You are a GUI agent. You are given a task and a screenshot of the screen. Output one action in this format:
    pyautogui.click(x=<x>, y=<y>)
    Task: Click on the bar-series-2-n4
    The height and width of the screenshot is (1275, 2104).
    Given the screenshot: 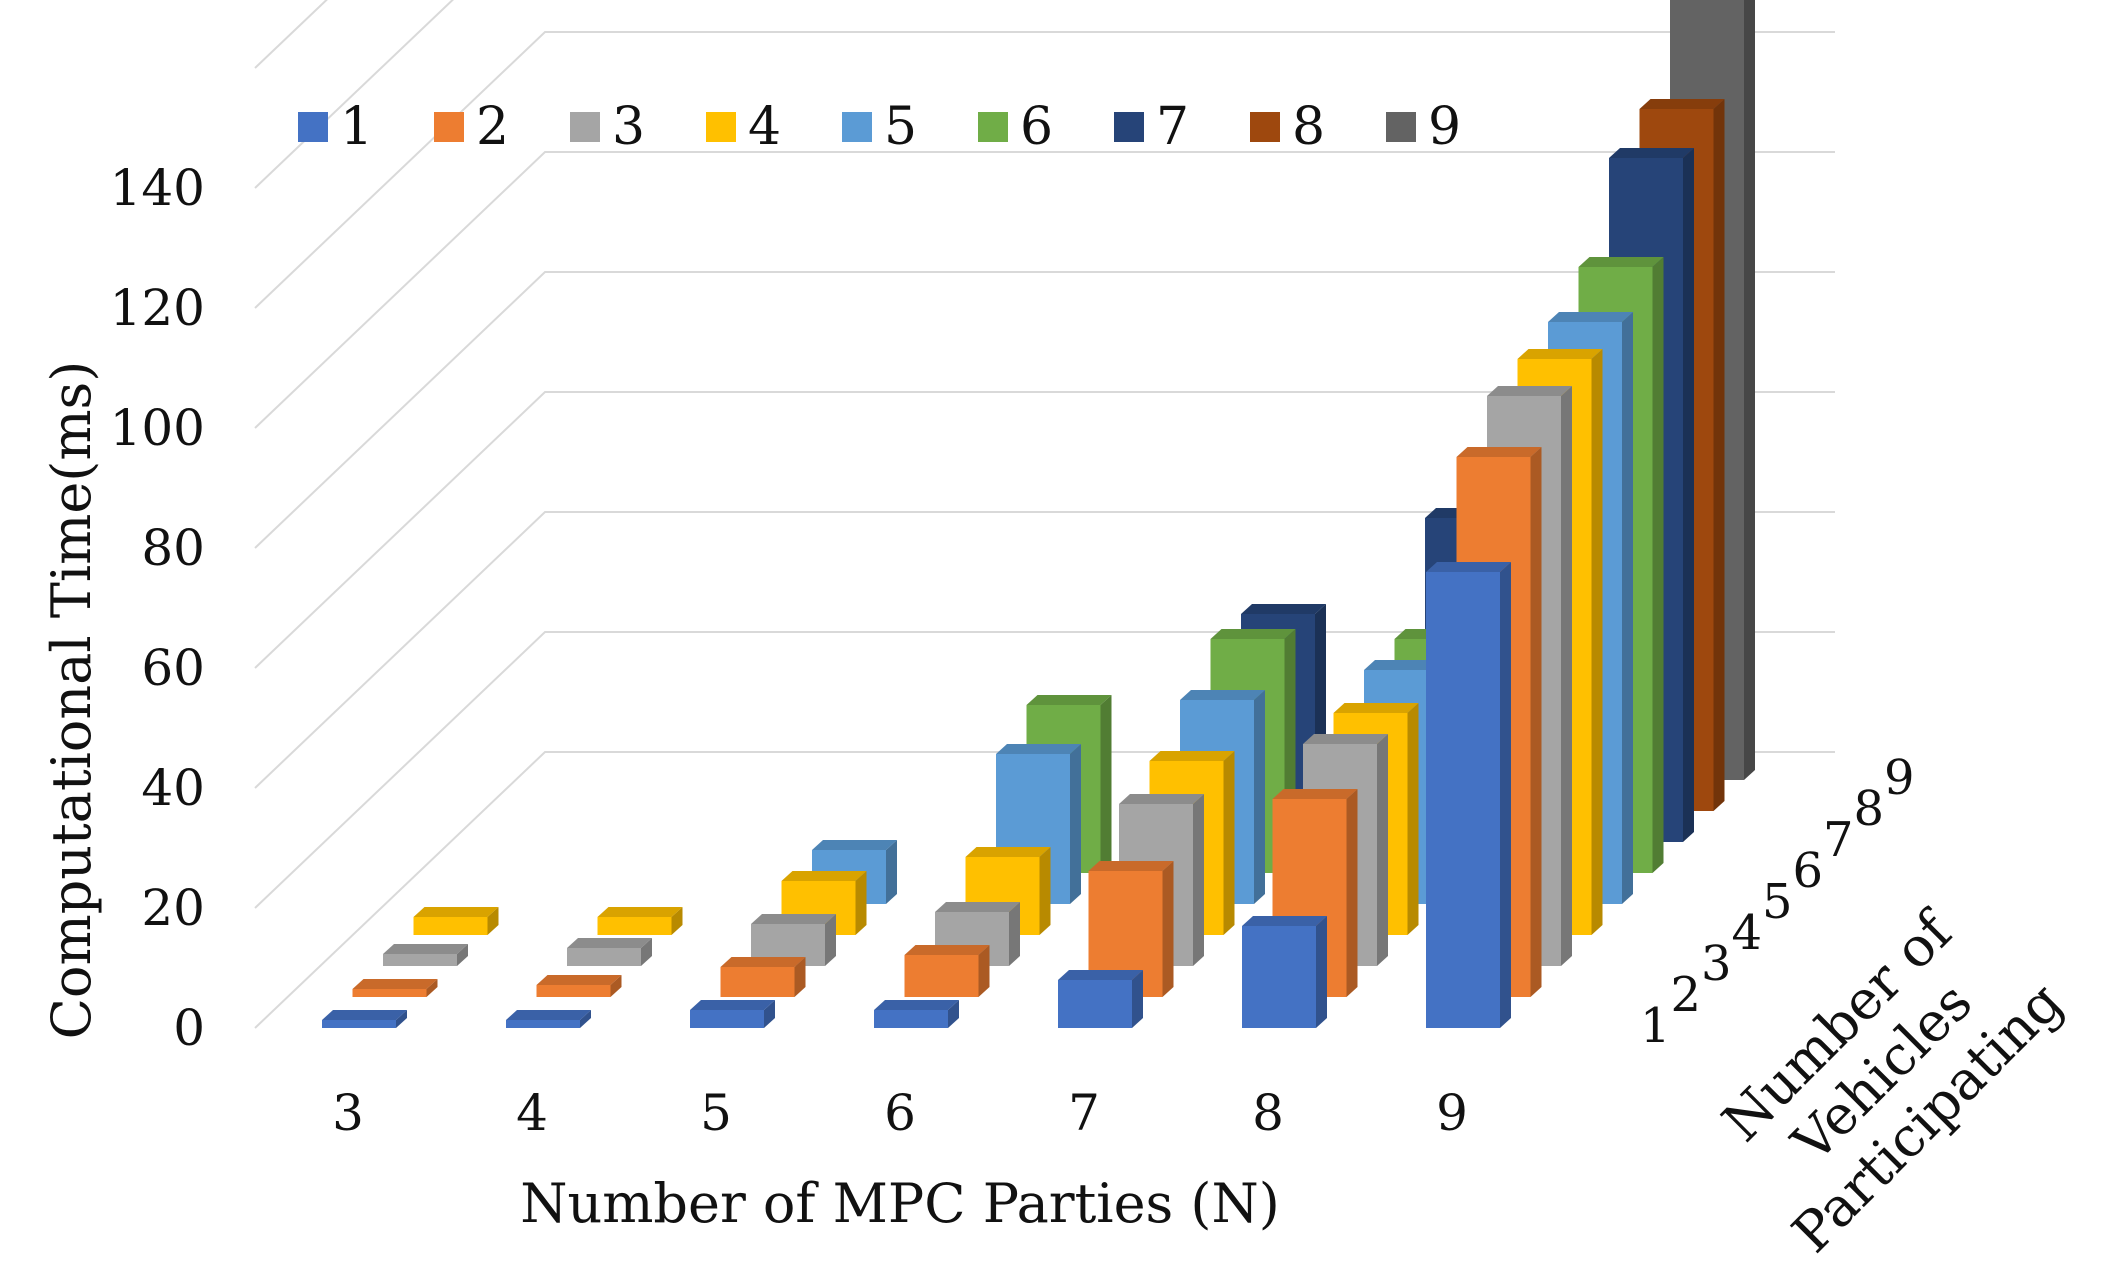 What is the action you would take?
    pyautogui.click(x=579, y=986)
    